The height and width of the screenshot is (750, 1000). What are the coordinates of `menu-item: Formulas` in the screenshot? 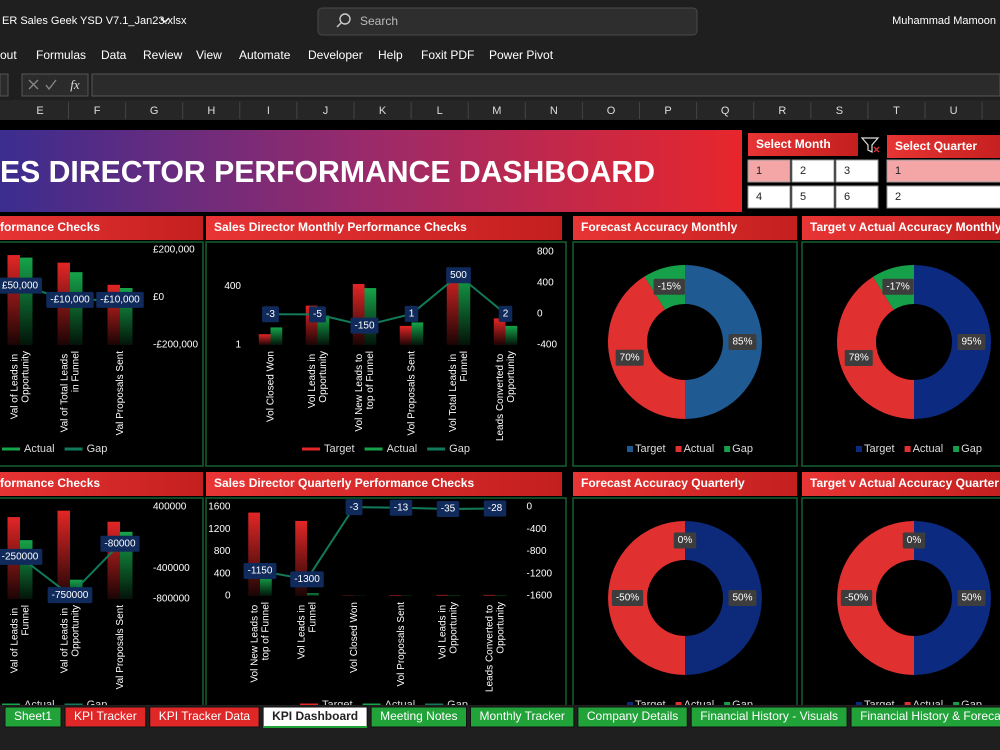 It's located at (61, 55).